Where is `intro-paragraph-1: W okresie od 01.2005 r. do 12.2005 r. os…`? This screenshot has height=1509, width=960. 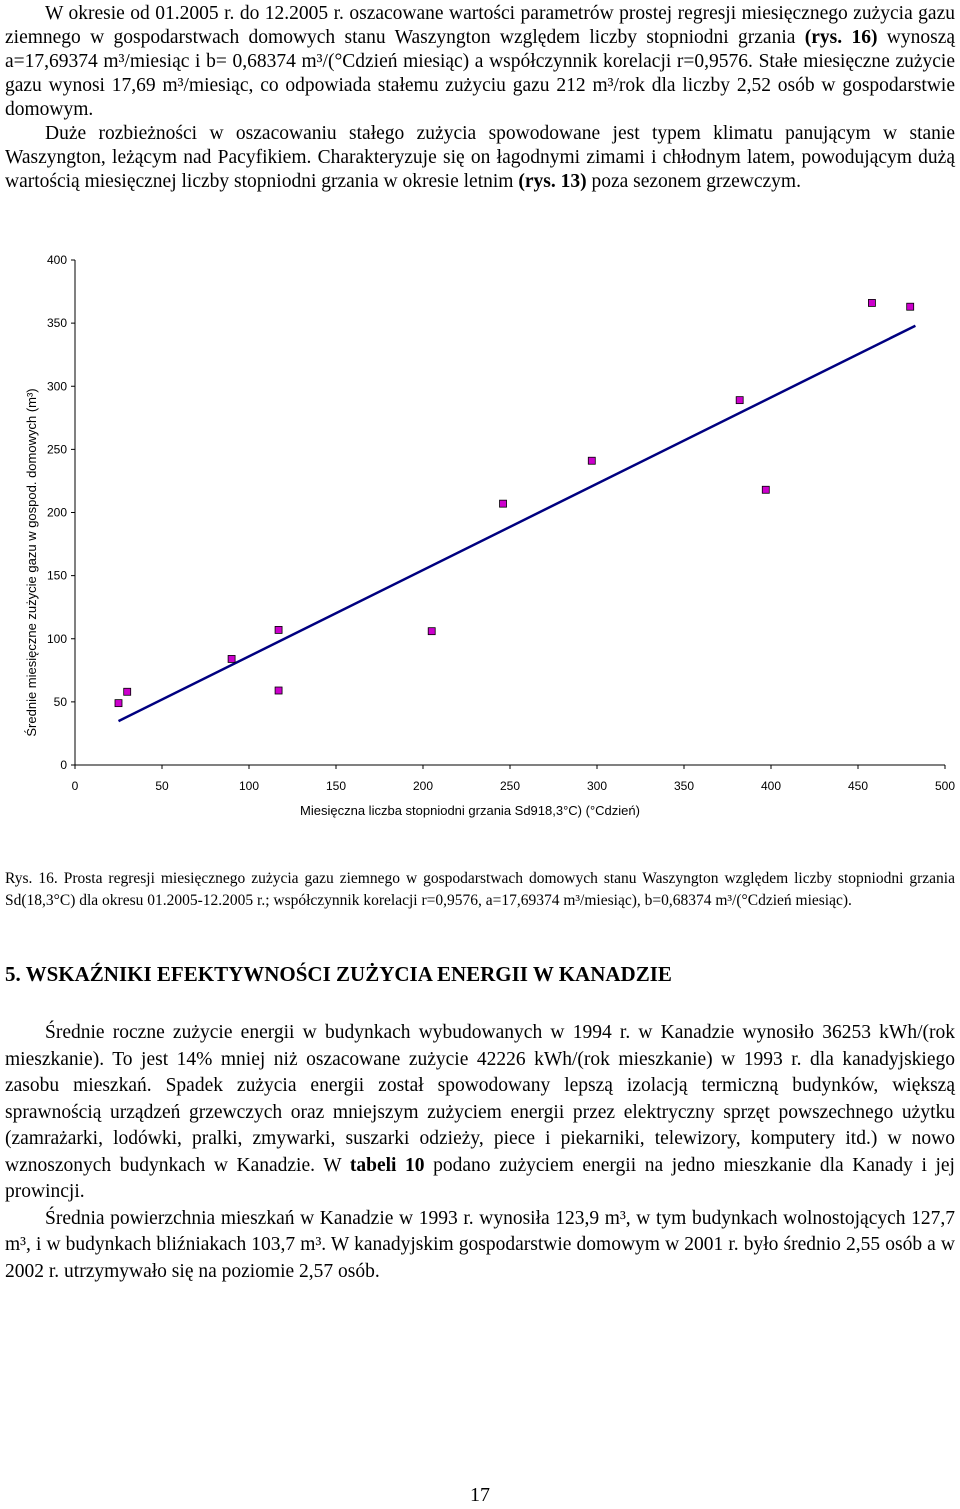
intro-paragraph-1: W okresie od 01.2005 r. do 12.2005 r. os… is located at coordinates (480, 62).